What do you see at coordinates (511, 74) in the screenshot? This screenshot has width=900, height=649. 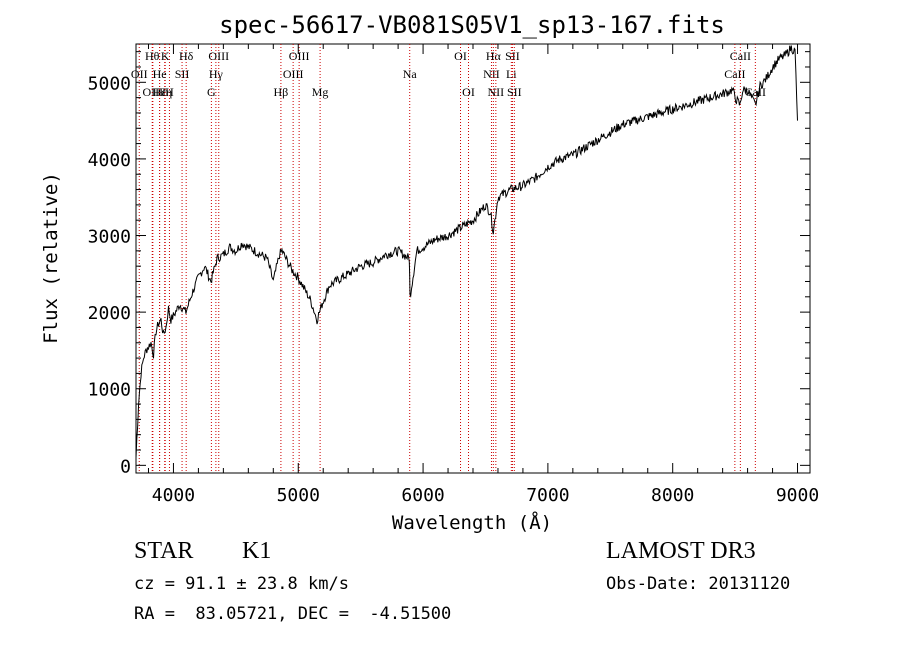 I see `line-marker-label: Li` at bounding box center [511, 74].